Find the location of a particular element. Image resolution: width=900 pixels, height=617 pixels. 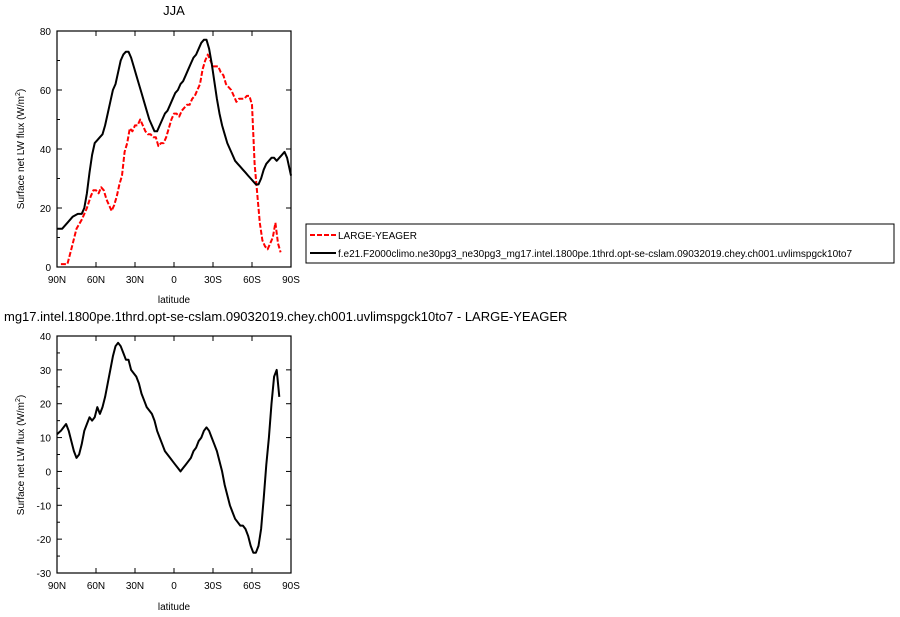

bottom-ticks: 90N 60N 30N 0 30S 60S 90S -30 -20 -10 0 10 20 30 40 is located at coordinates (169, 462).